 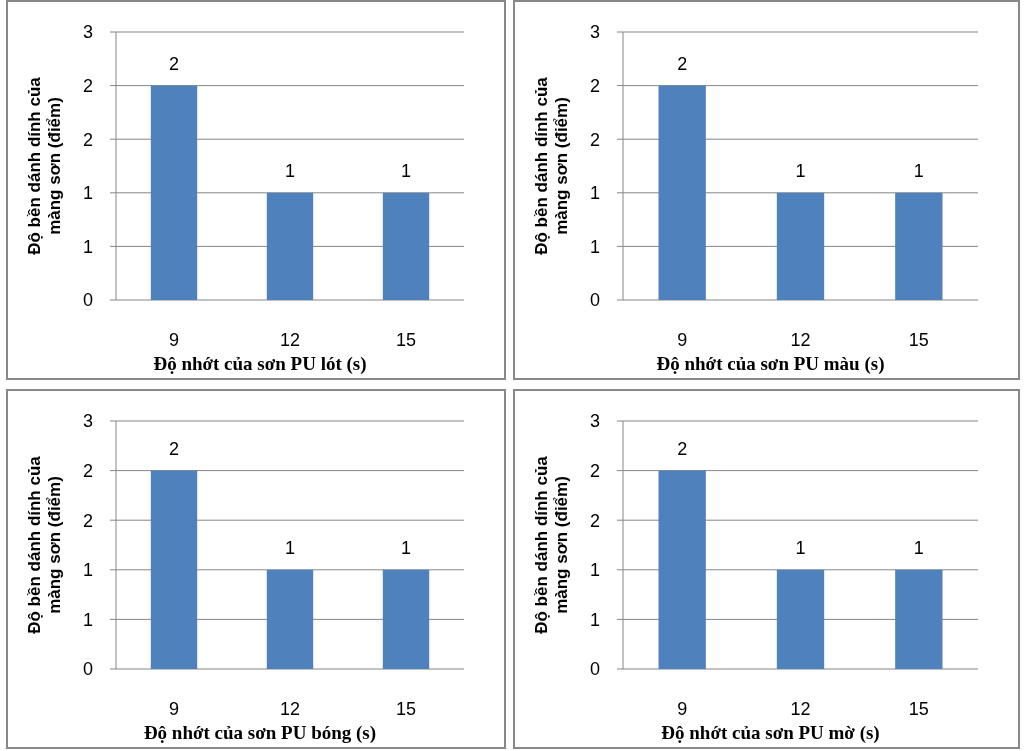 I want to click on x-axis-title: Độ nhớt của sơn PU màu (s), so click(x=770, y=364).